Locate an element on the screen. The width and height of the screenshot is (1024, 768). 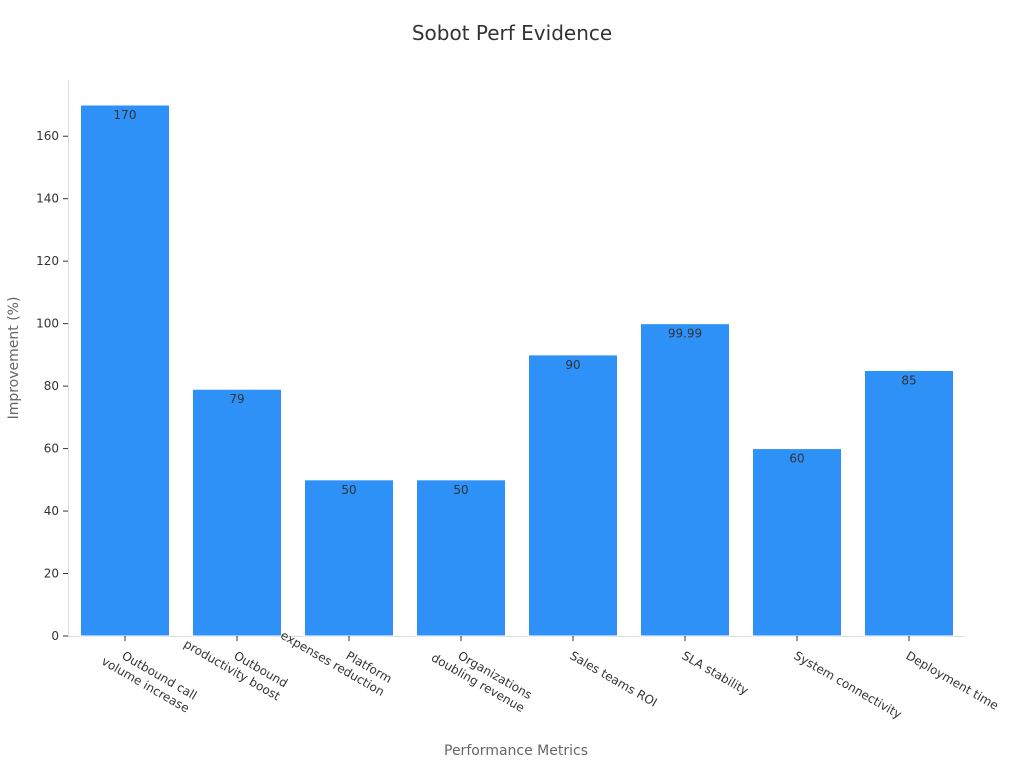
x-tick-label-line: SLA stability is located at coordinates (715, 672).